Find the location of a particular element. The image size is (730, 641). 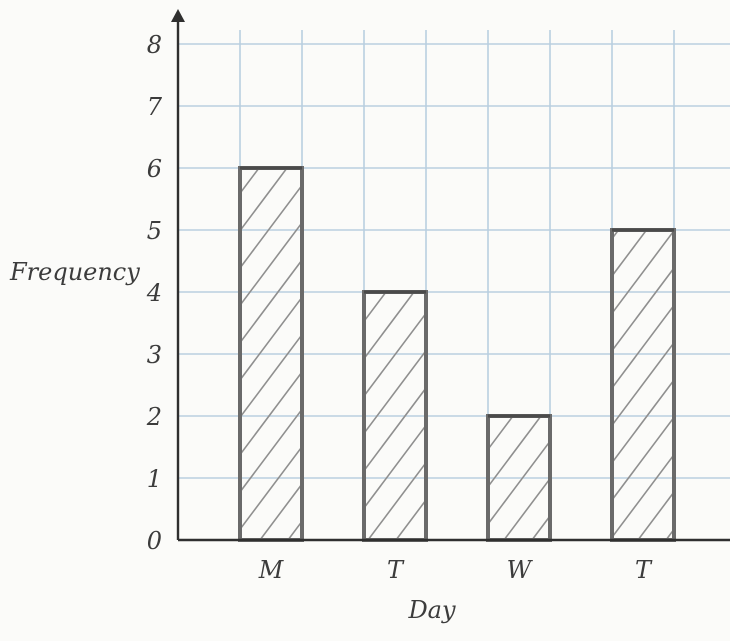

y-tick-label: 5 is located at coordinates (154, 231).